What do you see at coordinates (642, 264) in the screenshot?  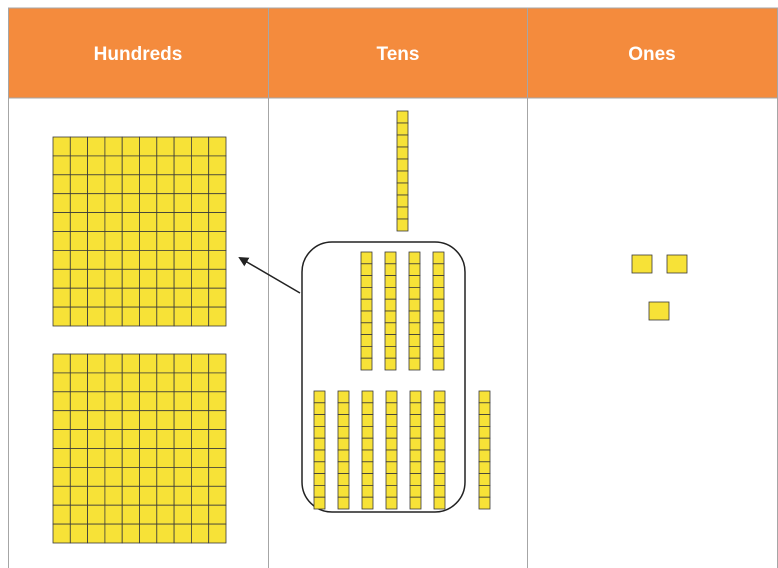 I see `unit-cube` at bounding box center [642, 264].